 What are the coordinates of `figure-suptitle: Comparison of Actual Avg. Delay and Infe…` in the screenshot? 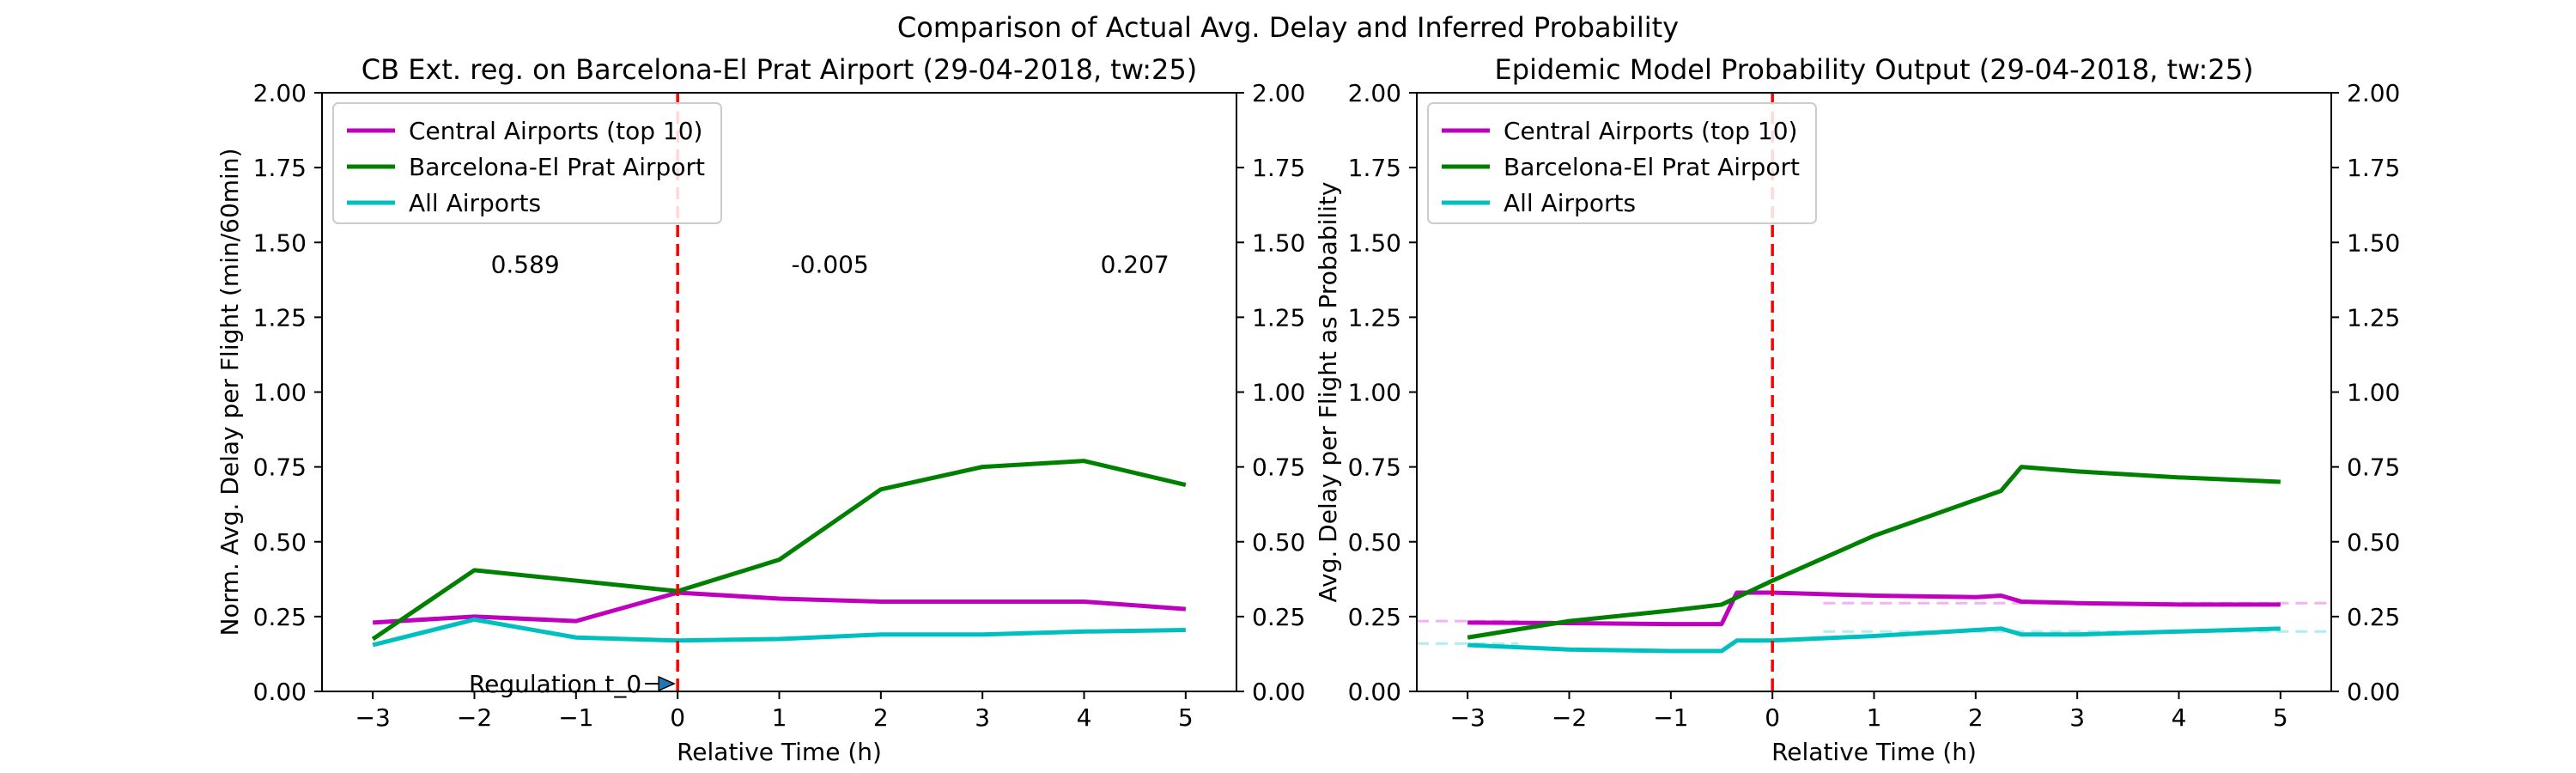 It's located at (1288, 27).